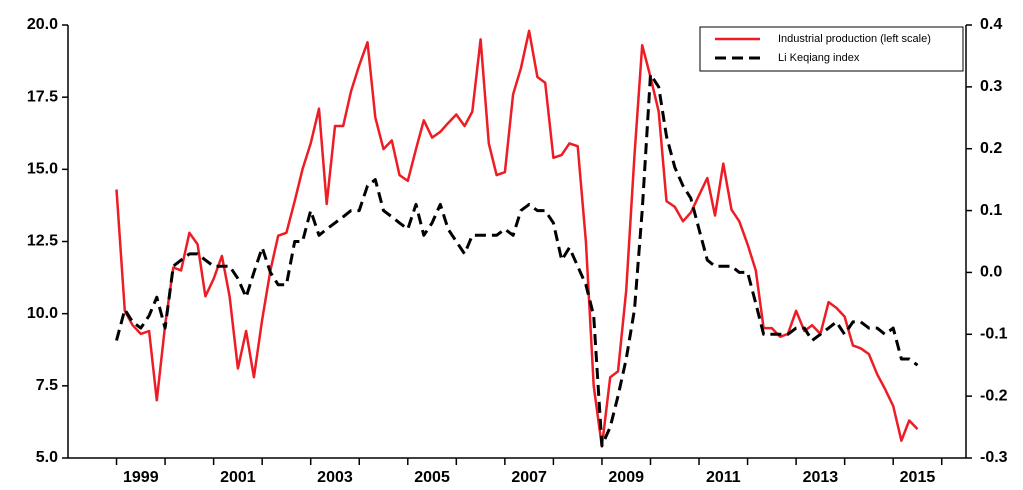 Image resolution: width=1023 pixels, height=490 pixels. I want to click on y2-tick-label: -0.1, so click(994, 334).